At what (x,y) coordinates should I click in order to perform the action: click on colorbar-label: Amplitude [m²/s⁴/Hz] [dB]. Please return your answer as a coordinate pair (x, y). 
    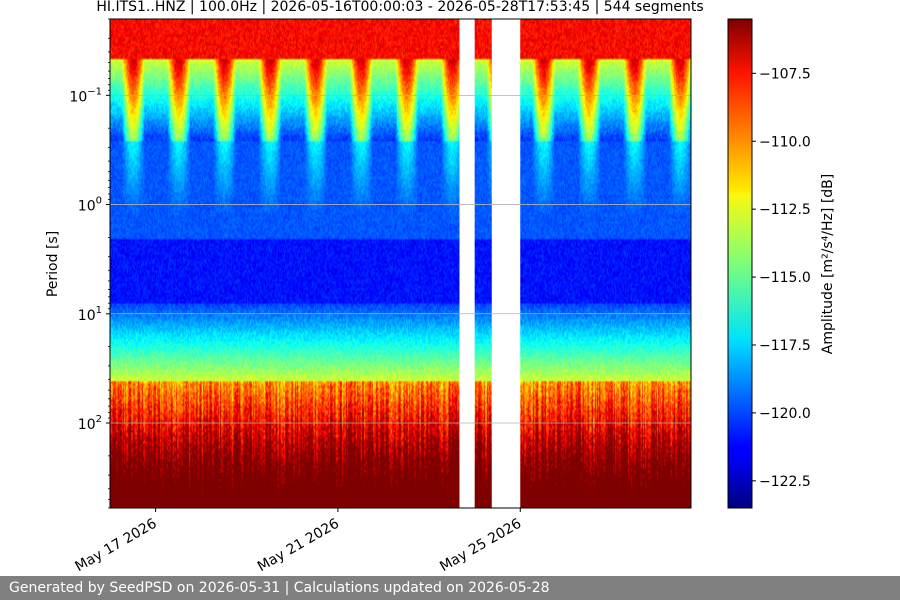
    Looking at the image, I should click on (828, 264).